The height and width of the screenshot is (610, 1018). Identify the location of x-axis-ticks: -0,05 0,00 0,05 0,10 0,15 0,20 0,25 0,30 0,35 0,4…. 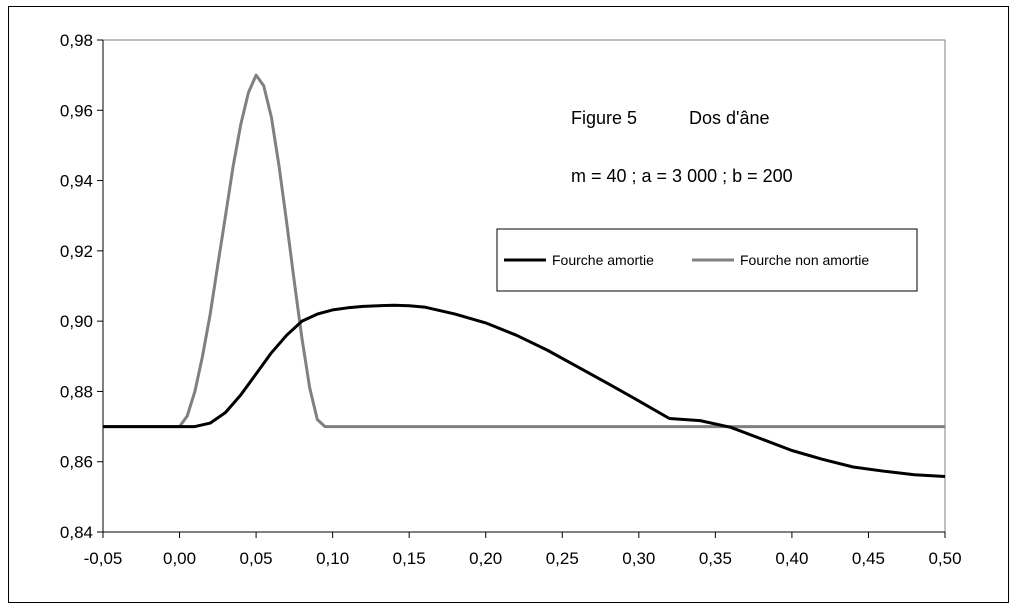
(523, 550).